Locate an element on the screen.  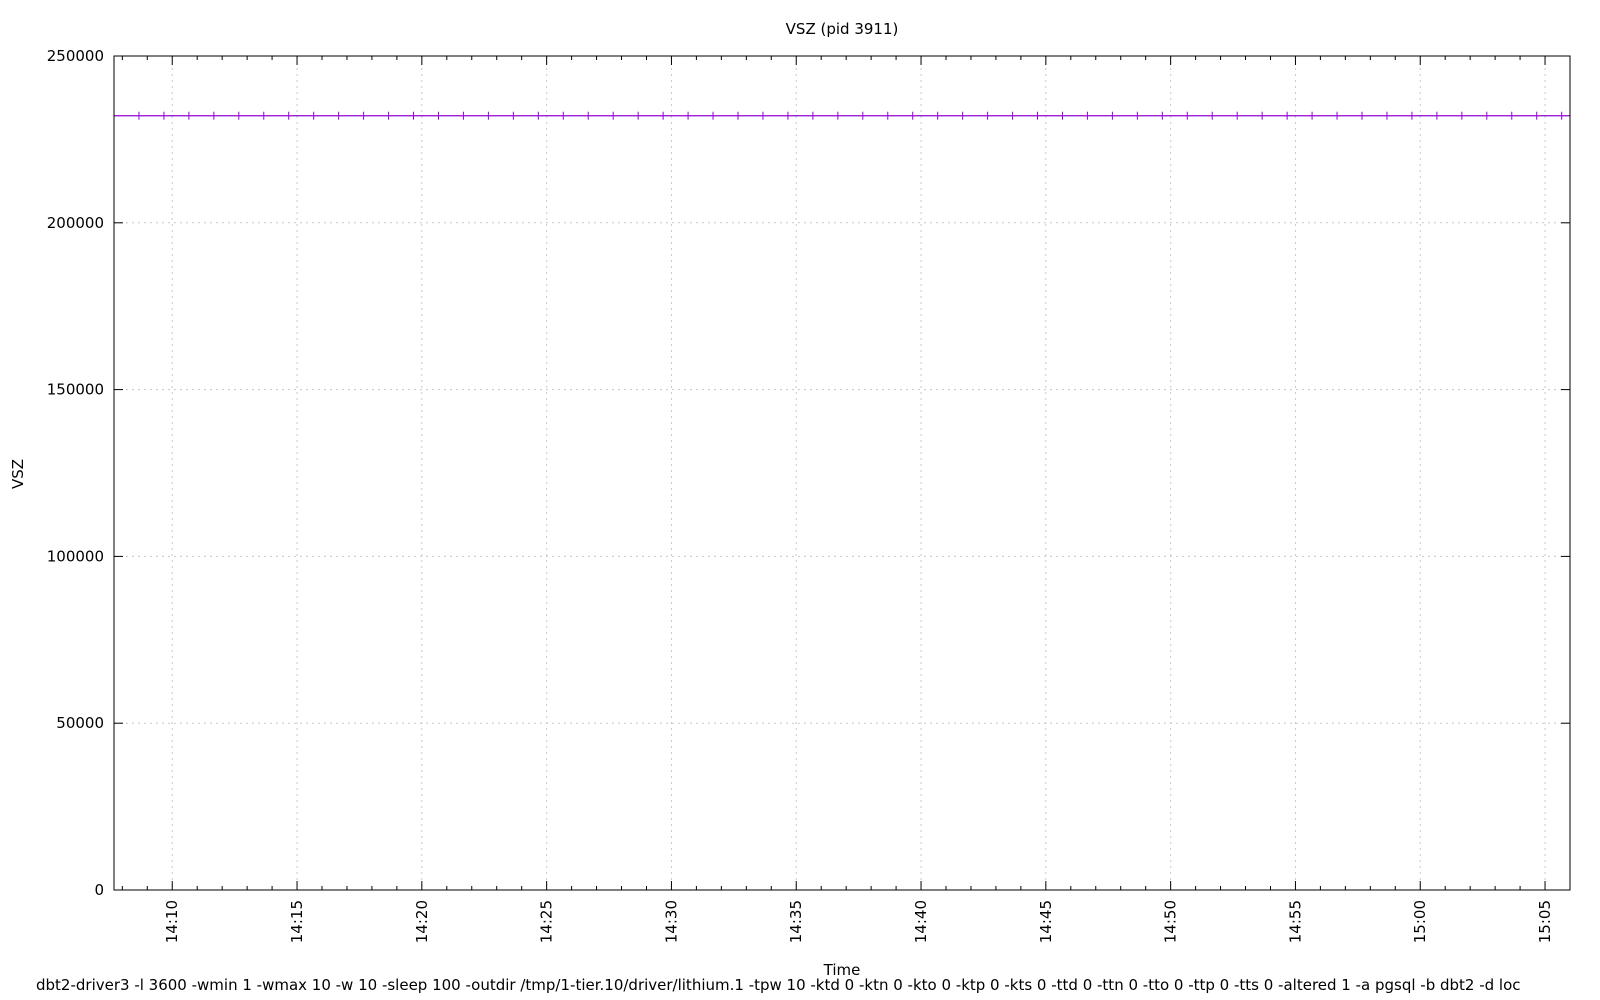
x-tick-label: 14:45 is located at coordinates (1046, 921).